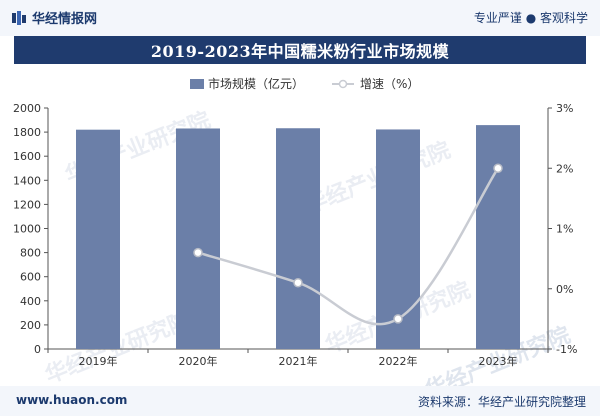  What do you see at coordinates (389, 84) in the screenshot?
I see `legend-label-line: 增速（%）` at bounding box center [389, 84].